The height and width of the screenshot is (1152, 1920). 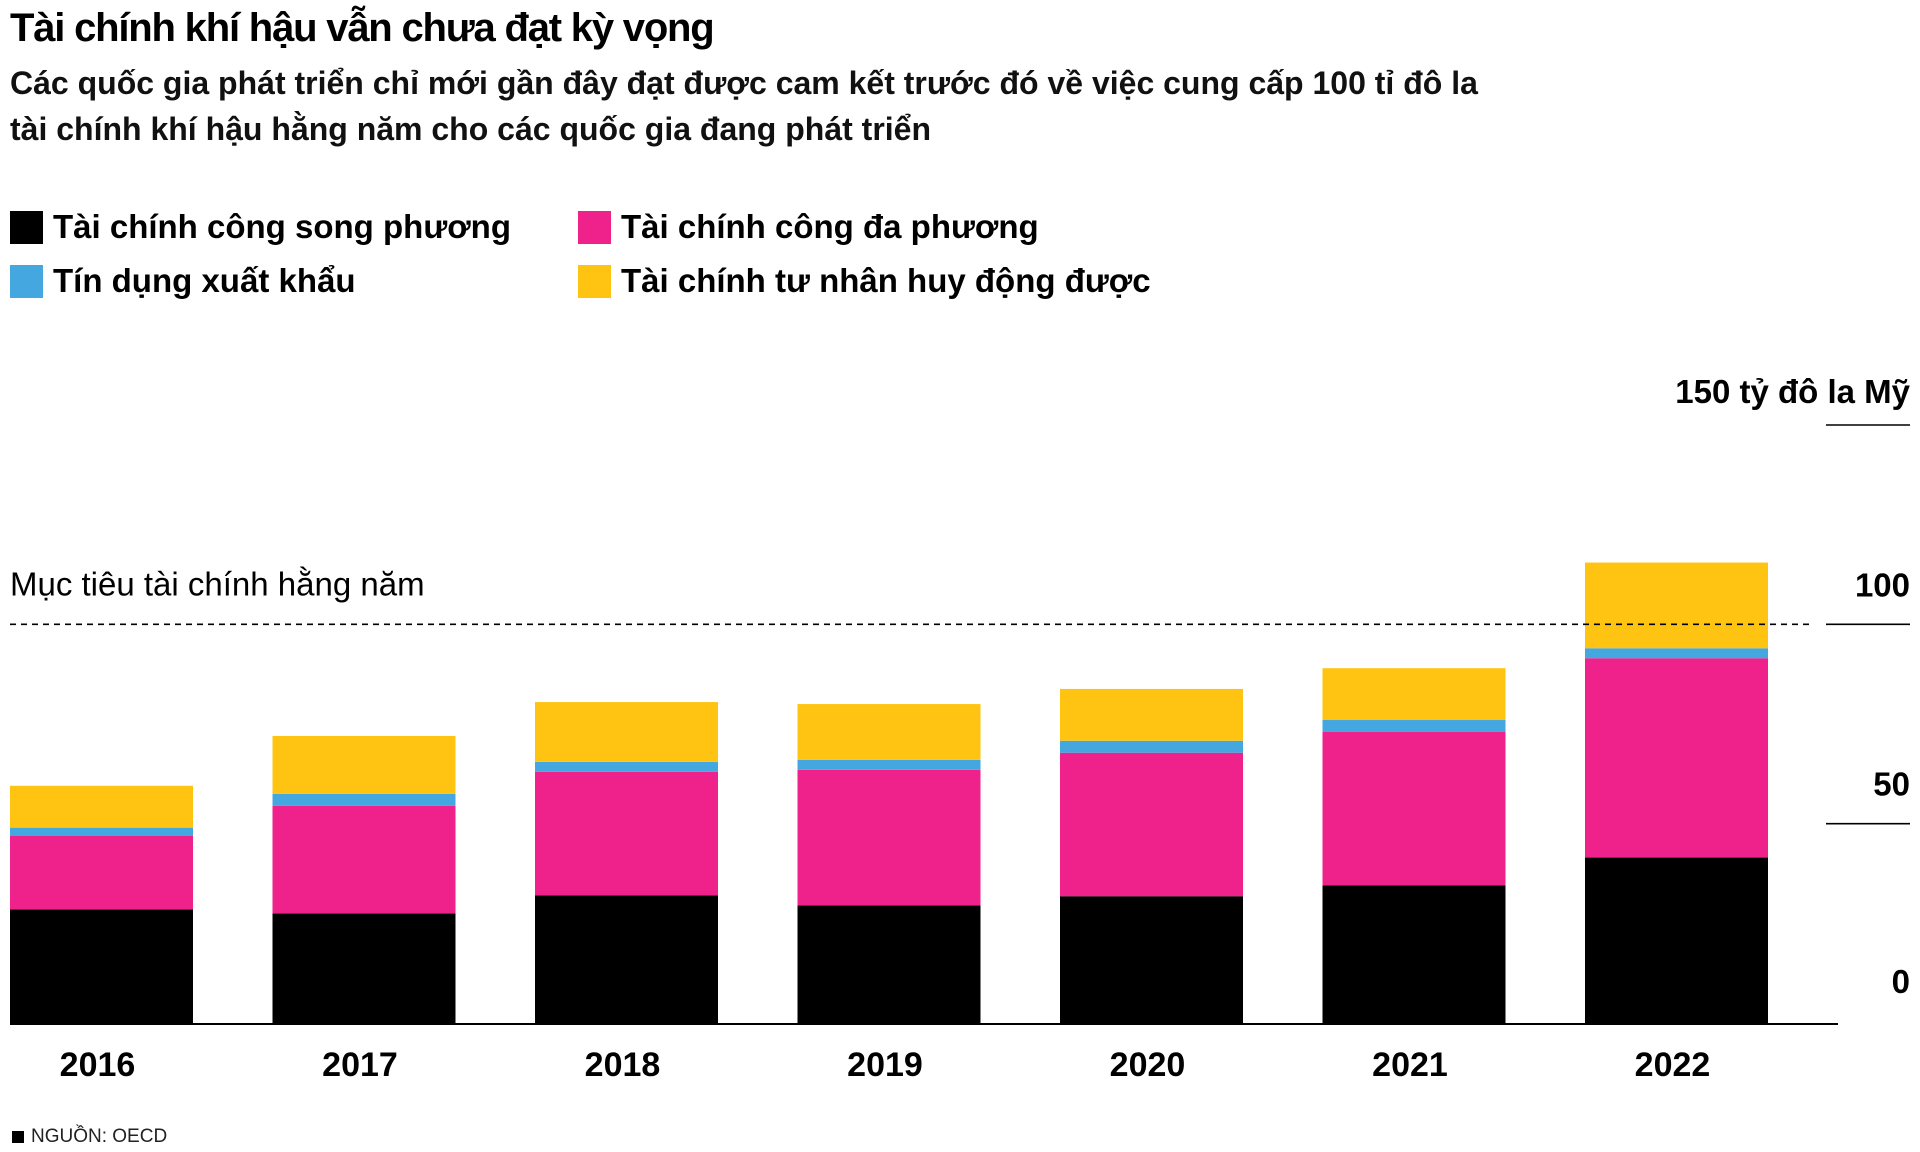 What do you see at coordinates (98, 1065) in the screenshot?
I see `x-tick-label-2016: 2016` at bounding box center [98, 1065].